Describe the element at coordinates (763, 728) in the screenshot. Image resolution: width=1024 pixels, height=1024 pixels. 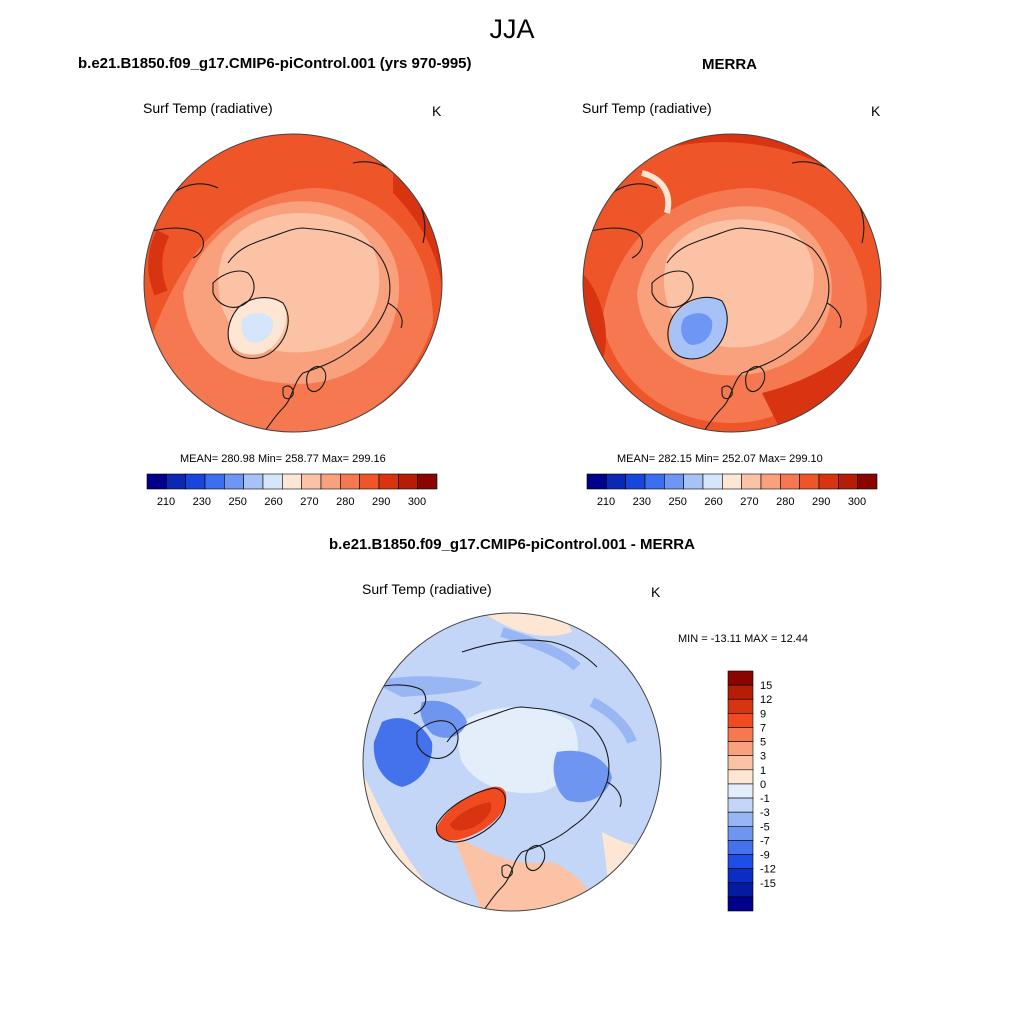
I see `diff-colorbar-tick-label: 7` at that location.